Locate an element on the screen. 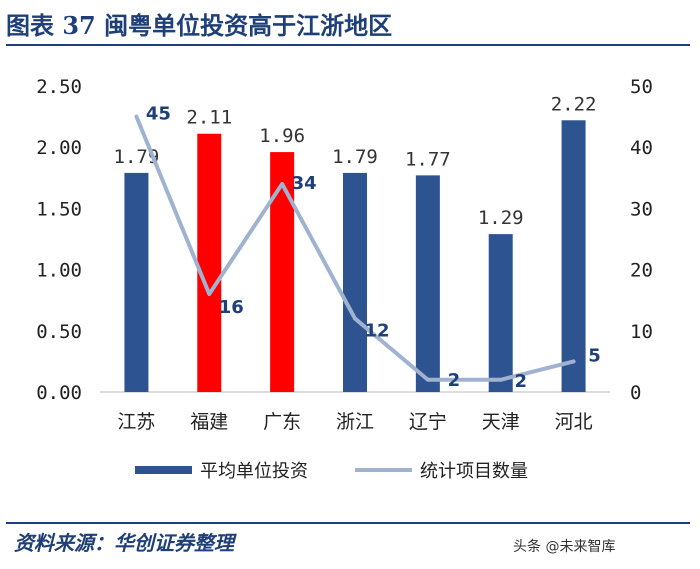 This screenshot has width=700, height=569. category-label: 浙江 is located at coordinates (355, 422).